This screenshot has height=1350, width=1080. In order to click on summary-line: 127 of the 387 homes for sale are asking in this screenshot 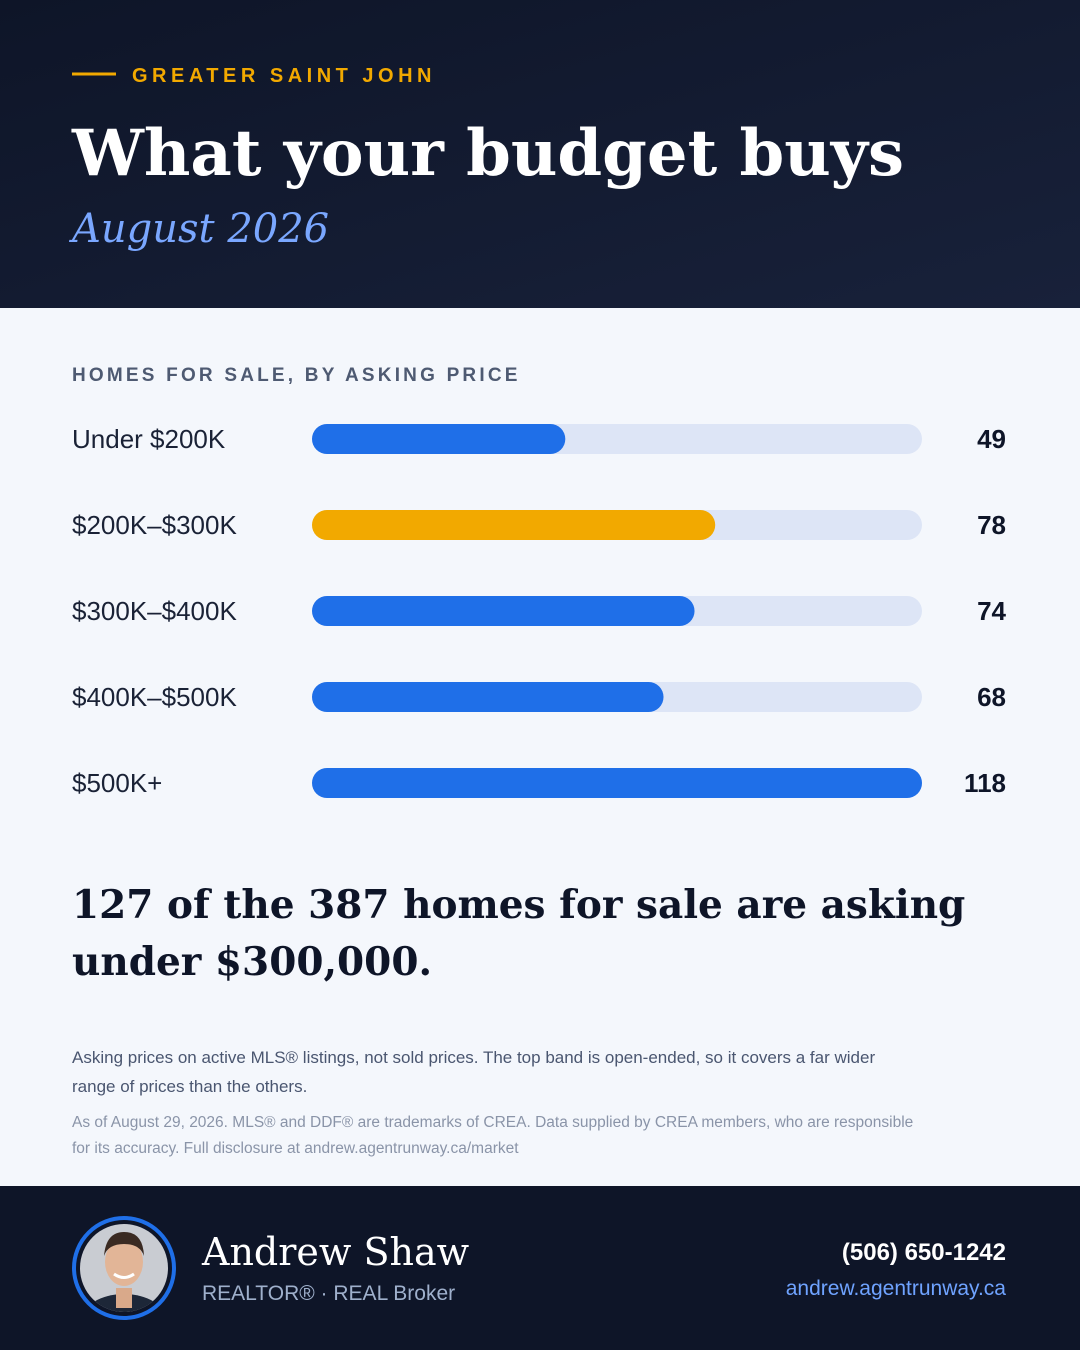, I will do `click(518, 905)`.